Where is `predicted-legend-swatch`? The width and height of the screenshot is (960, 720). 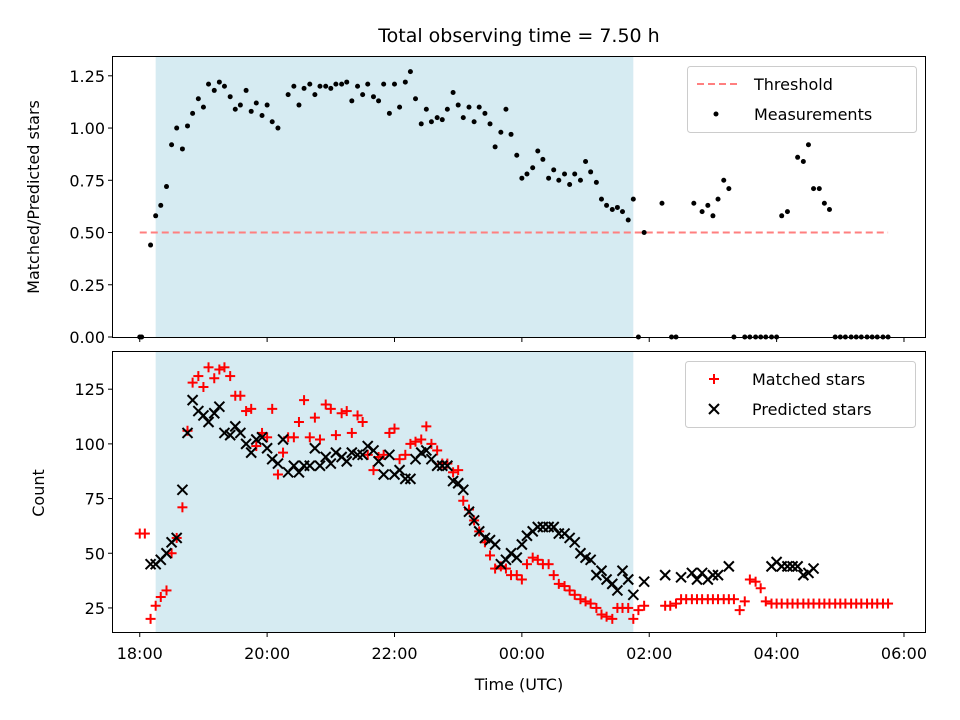
predicted-legend-swatch is located at coordinates (714, 409).